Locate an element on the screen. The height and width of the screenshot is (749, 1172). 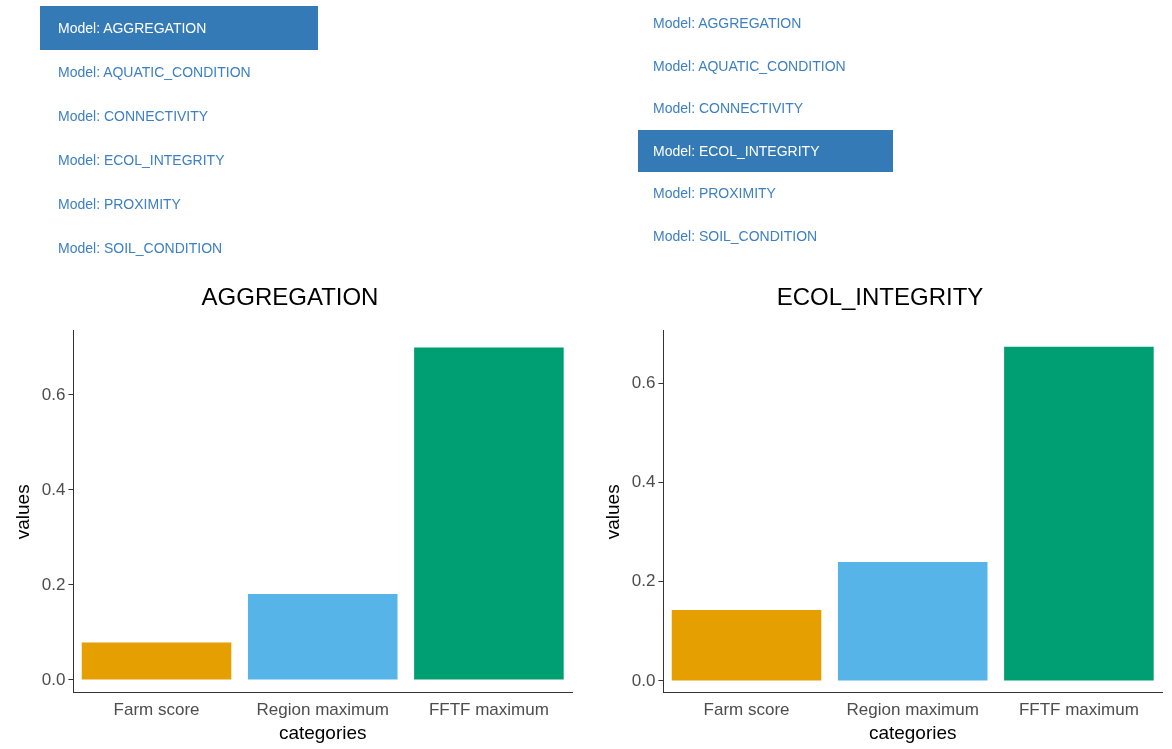
chart-title: ECOL_INTEGRITY is located at coordinates (880, 297).